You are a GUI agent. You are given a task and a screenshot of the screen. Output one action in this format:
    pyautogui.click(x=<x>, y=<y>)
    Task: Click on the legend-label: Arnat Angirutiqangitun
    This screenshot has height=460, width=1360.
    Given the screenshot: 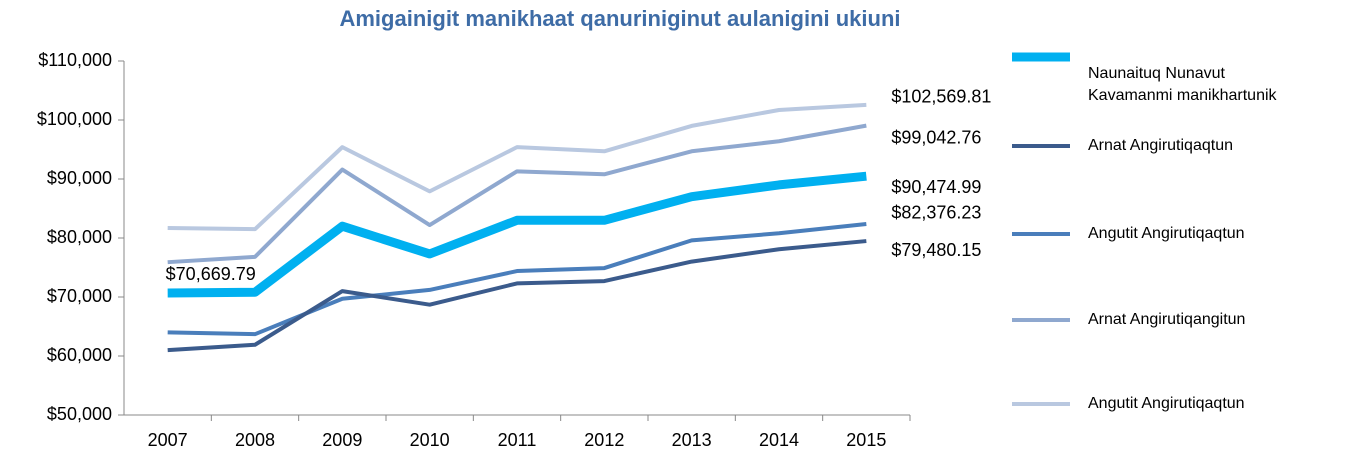 What is the action you would take?
    pyautogui.click(x=1167, y=319)
    